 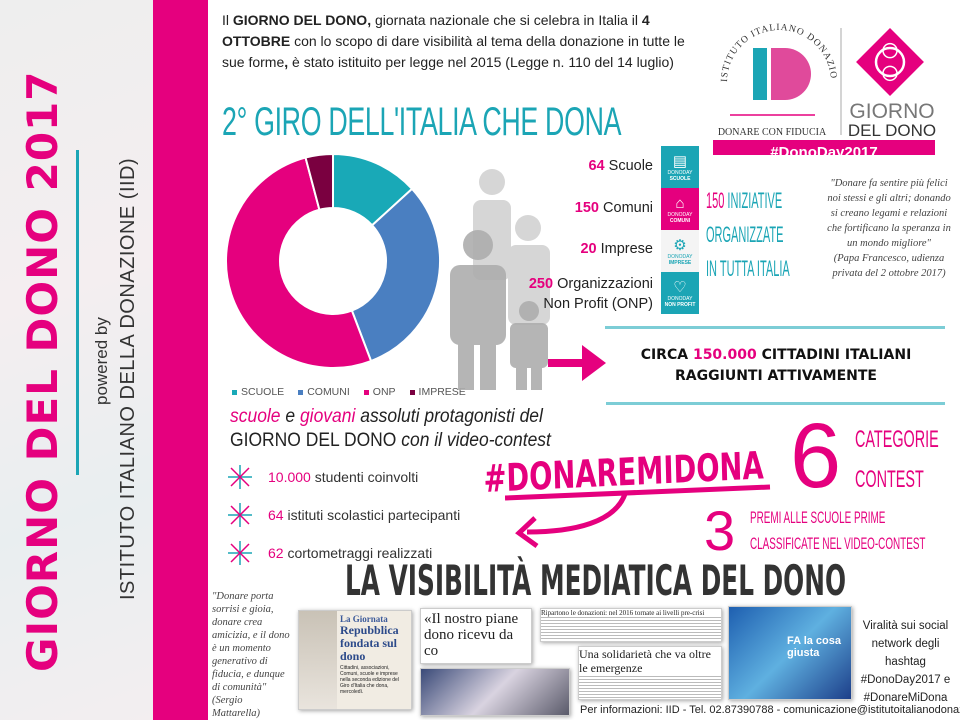 I want to click on text: con il video-contest, so click(x=473, y=440).